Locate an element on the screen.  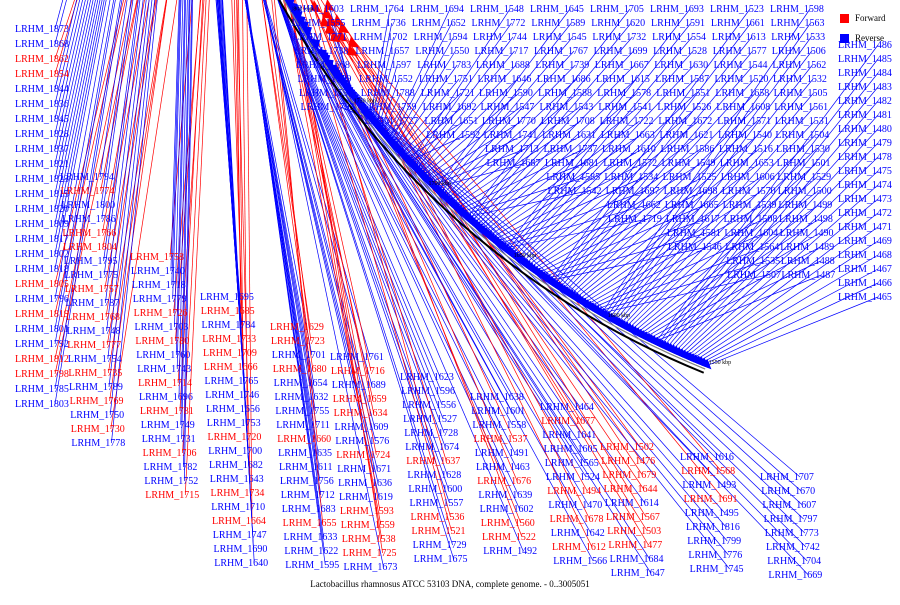
gene-label: LRHM_1668 is located at coordinates (323, 65).